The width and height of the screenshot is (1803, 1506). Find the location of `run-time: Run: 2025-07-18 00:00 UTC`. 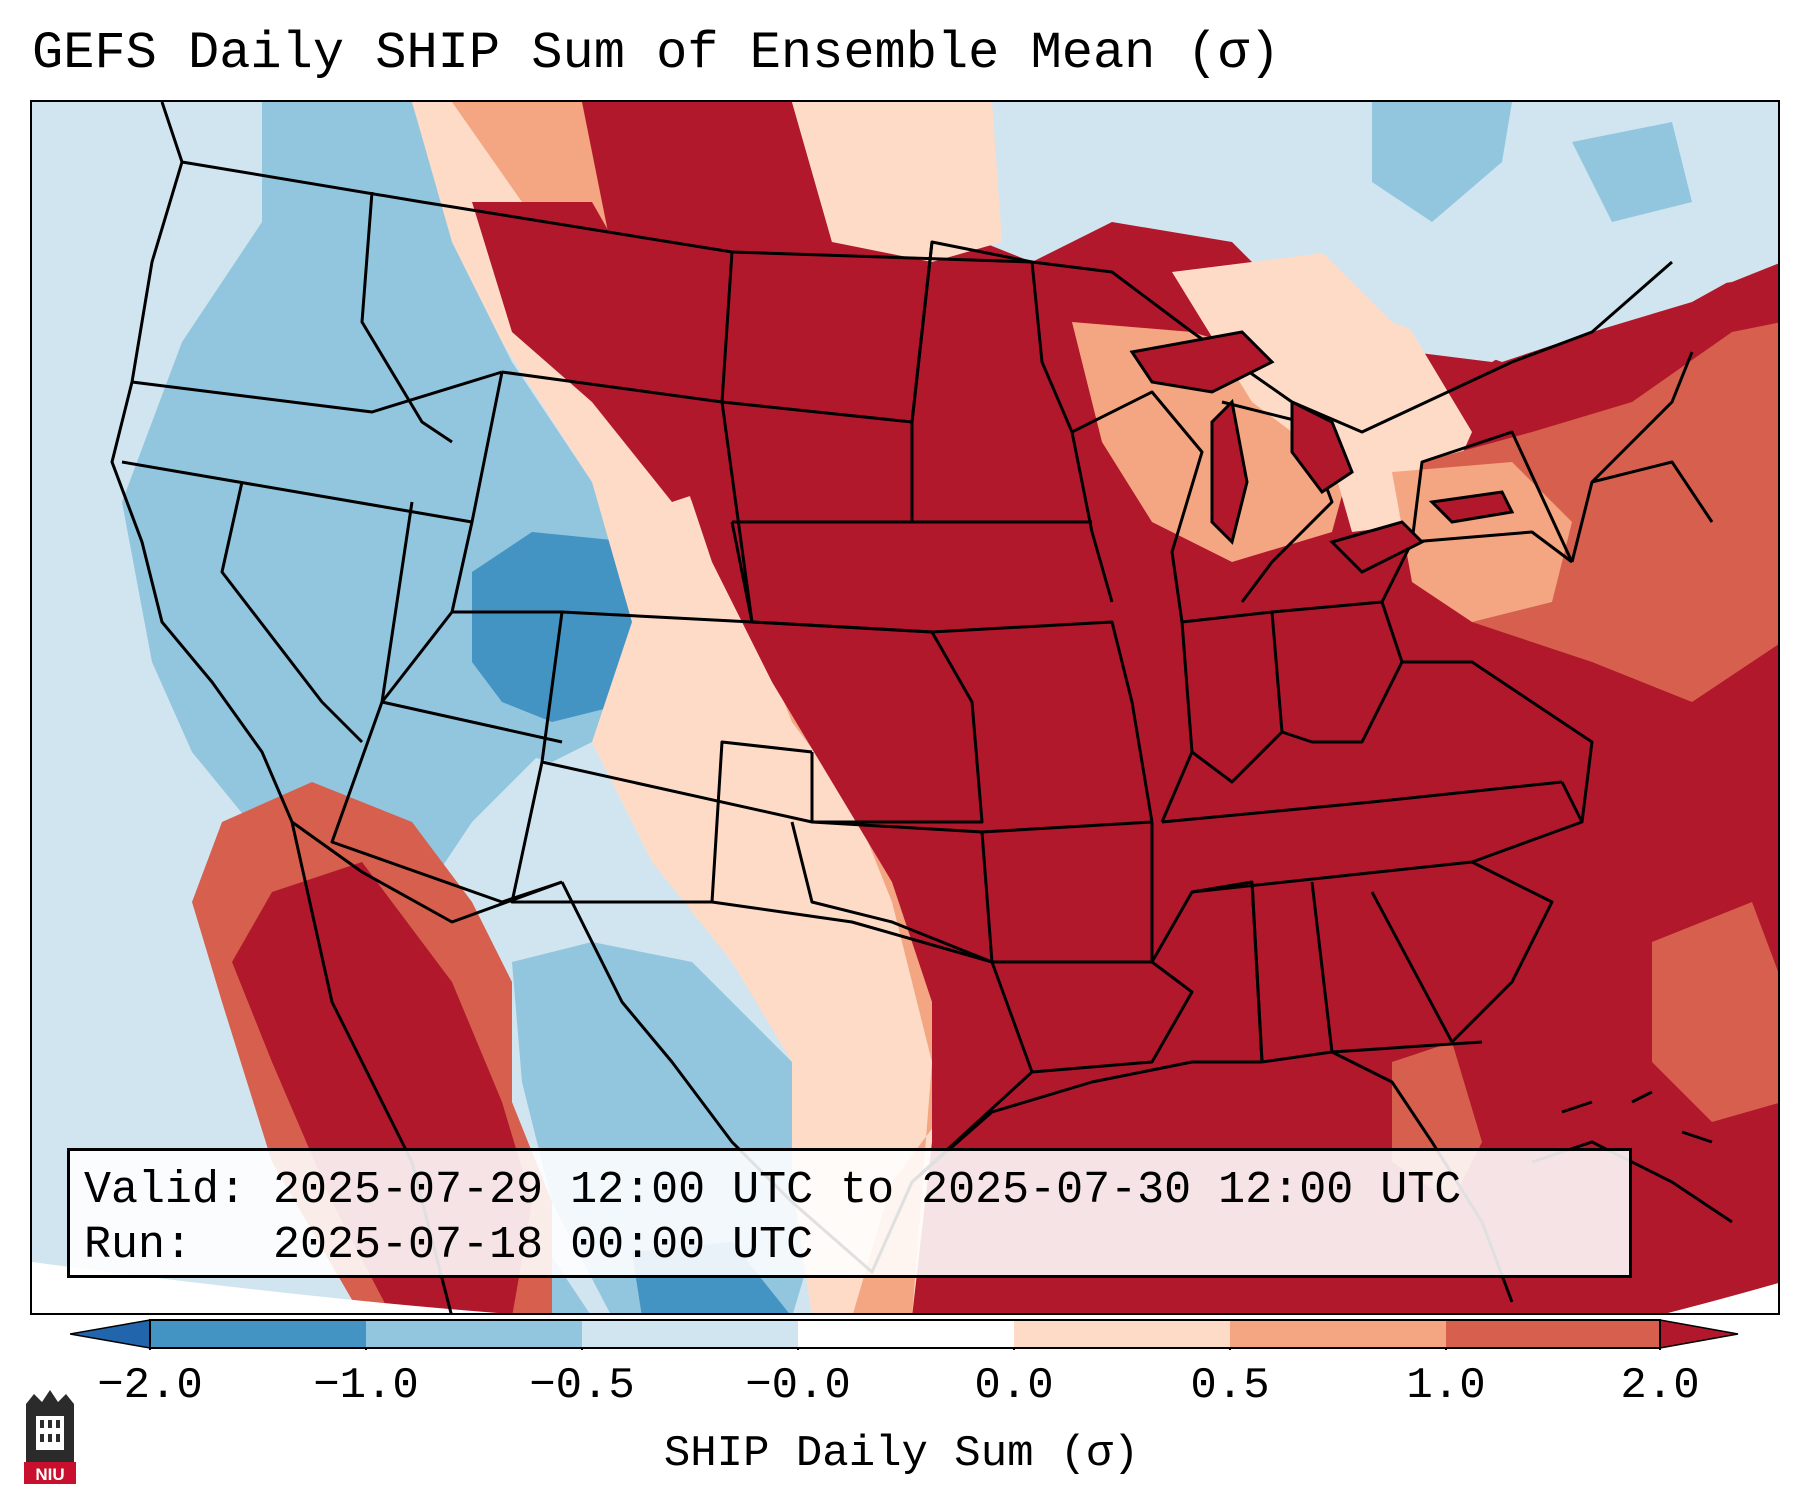

run-time: Run: 2025-07-18 00:00 UTC is located at coordinates (449, 1245).